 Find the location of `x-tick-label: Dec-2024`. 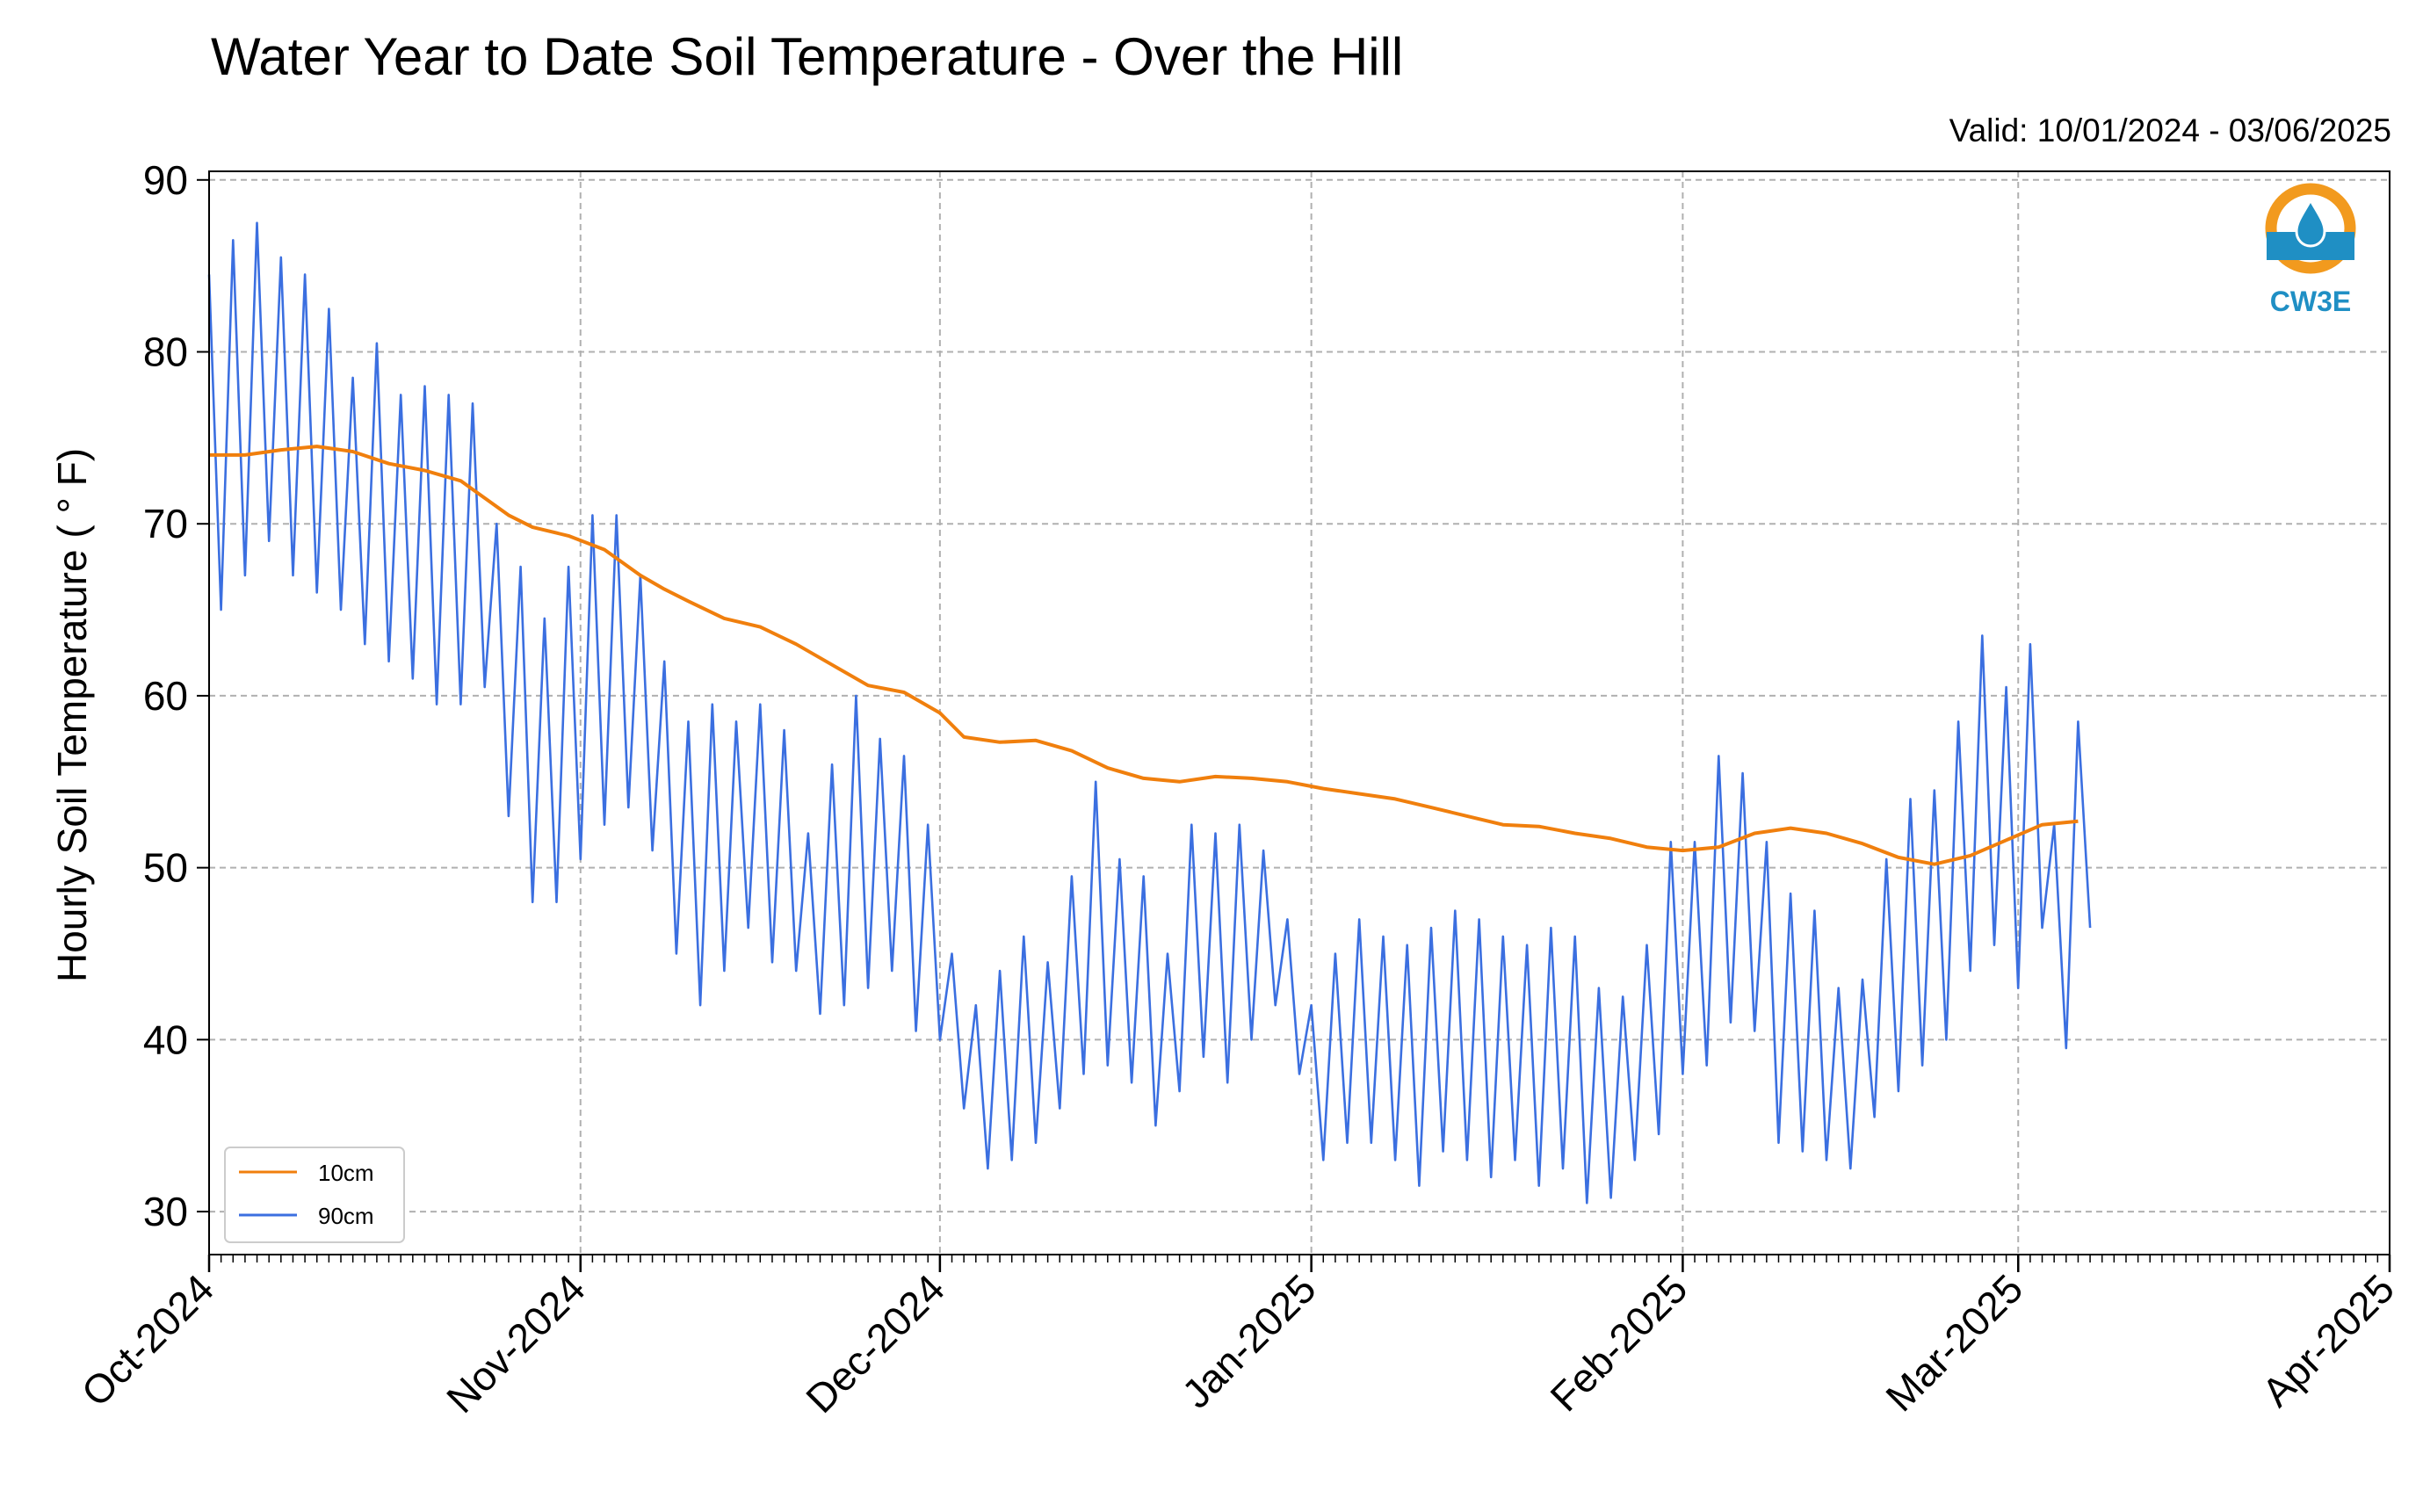

x-tick-label: Dec-2024 is located at coordinates (875, 1344).